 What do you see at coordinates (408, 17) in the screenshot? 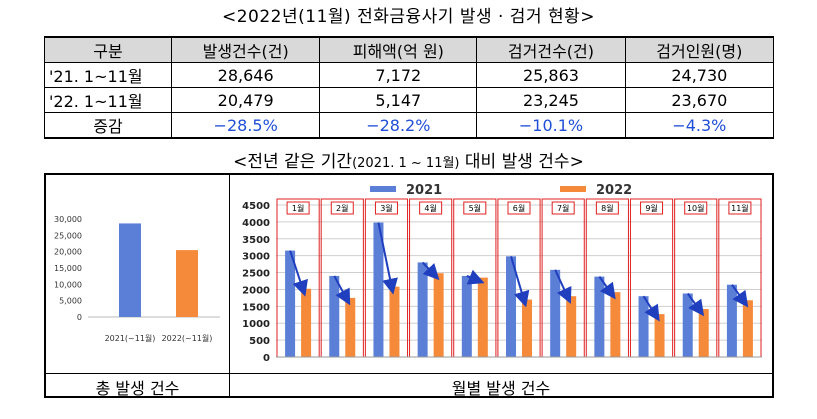
I see `page-title: <2022년(11월) 전화금융사기 발생 · 검거 현황>` at bounding box center [408, 17].